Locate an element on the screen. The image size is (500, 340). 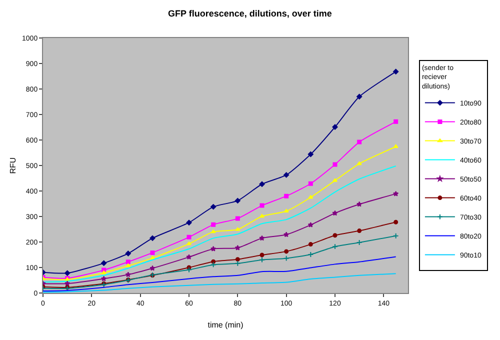
y-axis-title: RFU is located at coordinates (13, 165).